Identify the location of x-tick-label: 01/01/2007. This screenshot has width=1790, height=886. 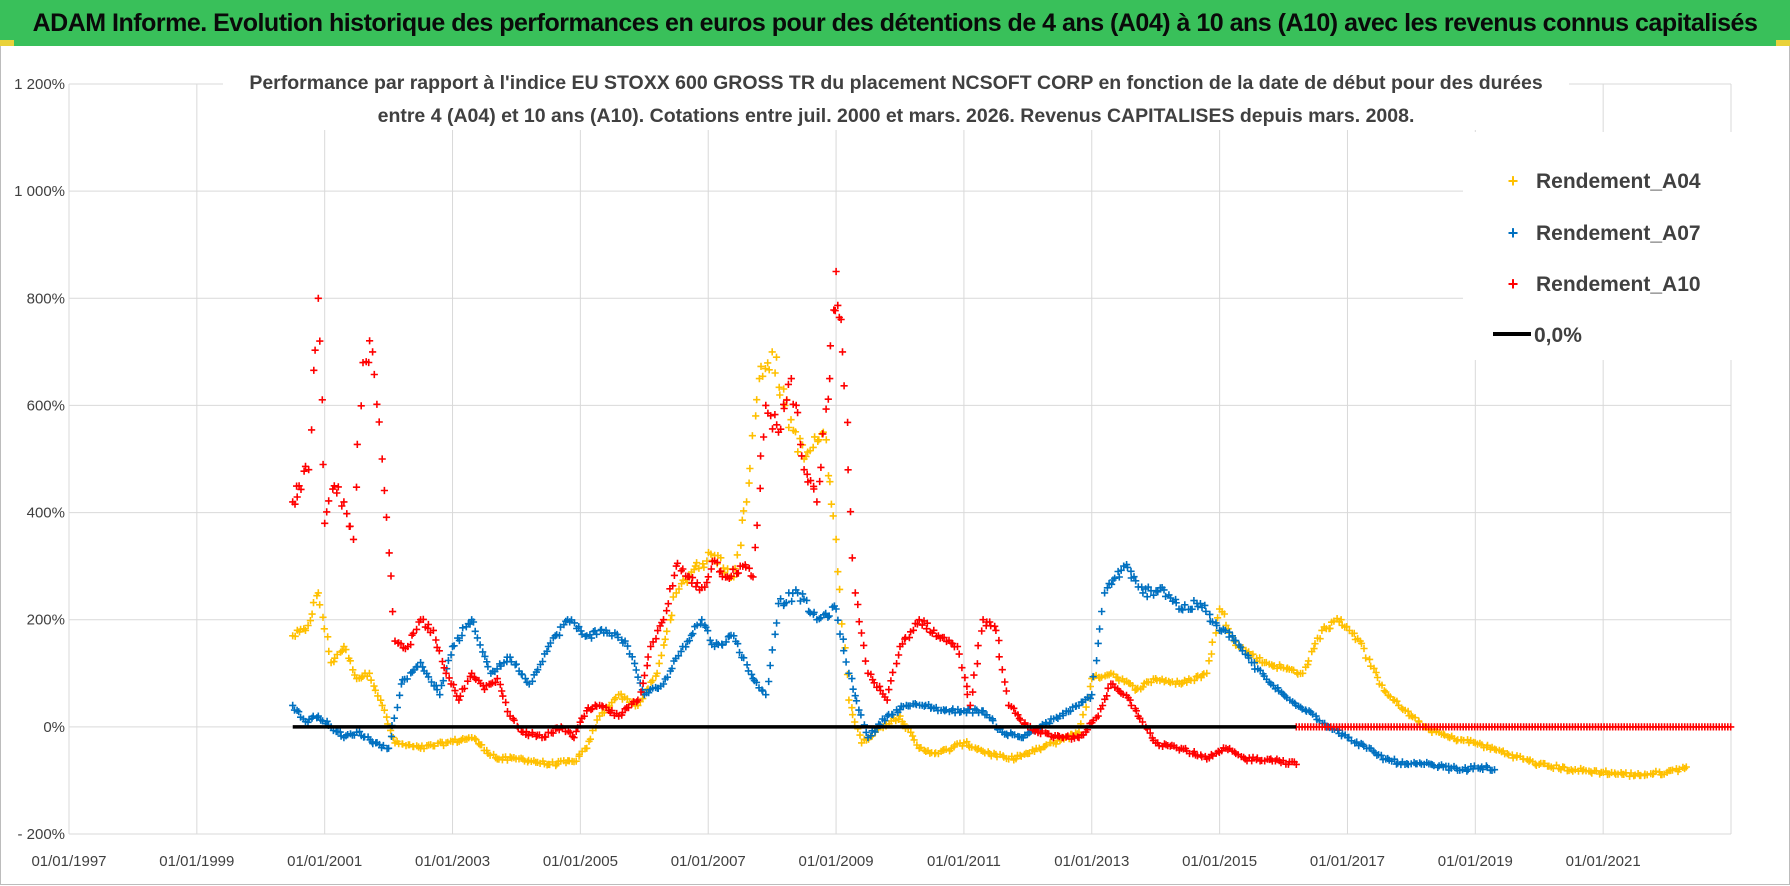
(708, 861).